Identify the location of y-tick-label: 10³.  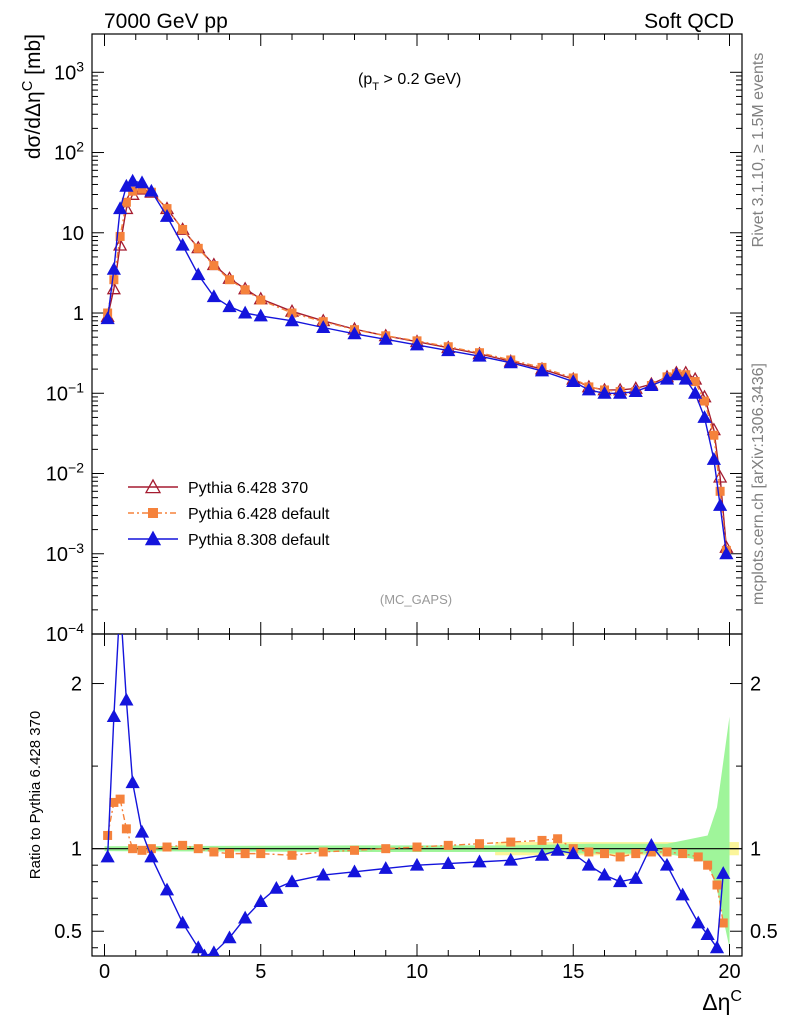
(69, 71).